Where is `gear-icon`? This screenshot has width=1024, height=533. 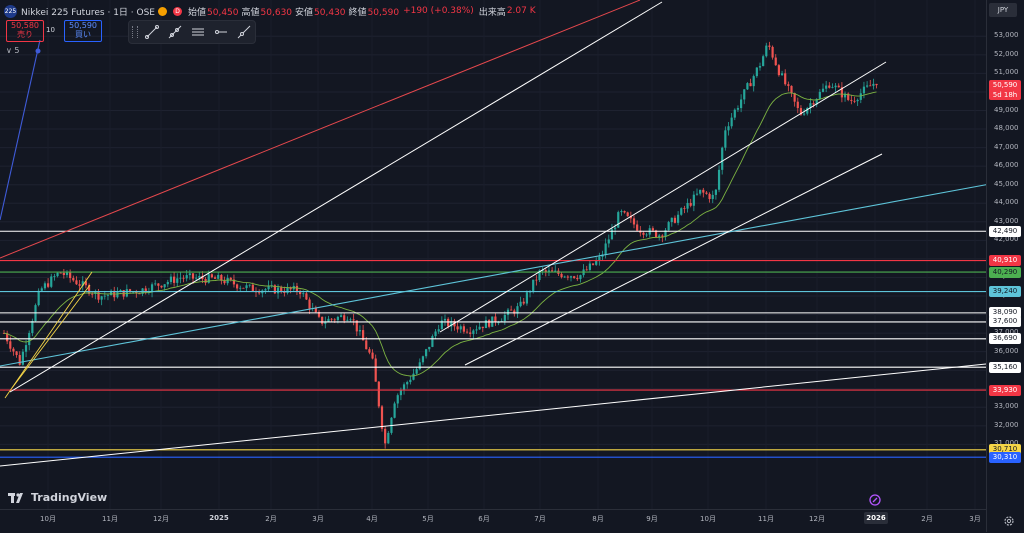
gear-icon is located at coordinates (1009, 521).